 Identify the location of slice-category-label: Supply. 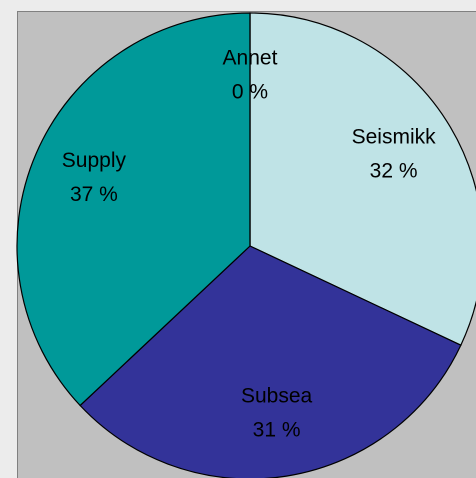
(94, 160).